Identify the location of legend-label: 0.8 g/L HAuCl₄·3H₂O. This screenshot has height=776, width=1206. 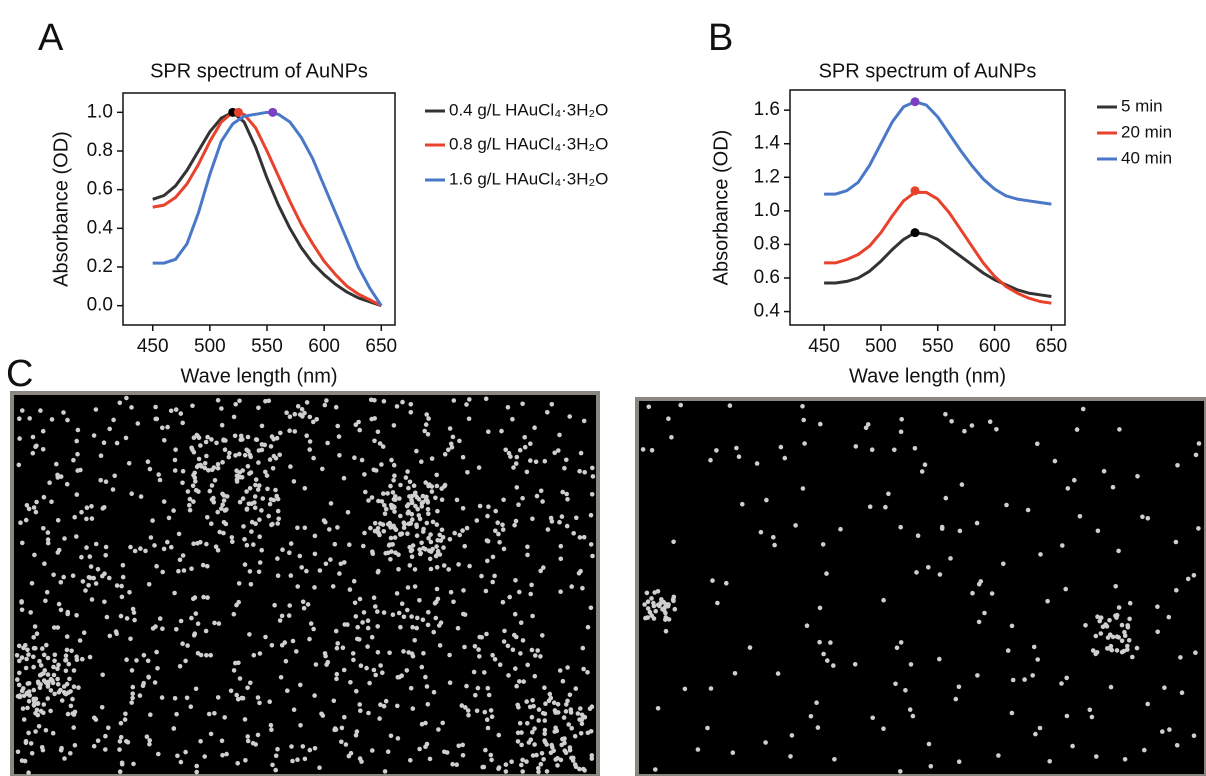
(528, 143).